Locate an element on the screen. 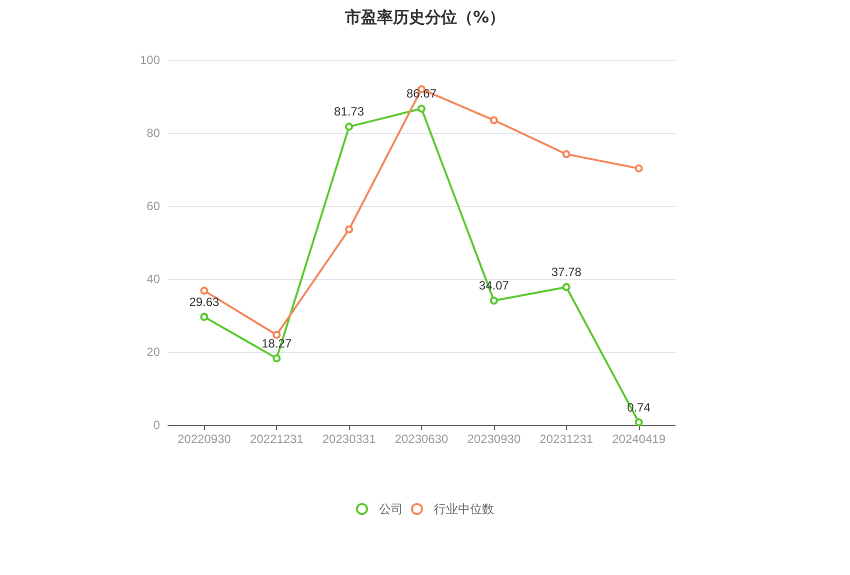 This screenshot has height=575, width=850. legend-label: 公司 is located at coordinates (391, 509).